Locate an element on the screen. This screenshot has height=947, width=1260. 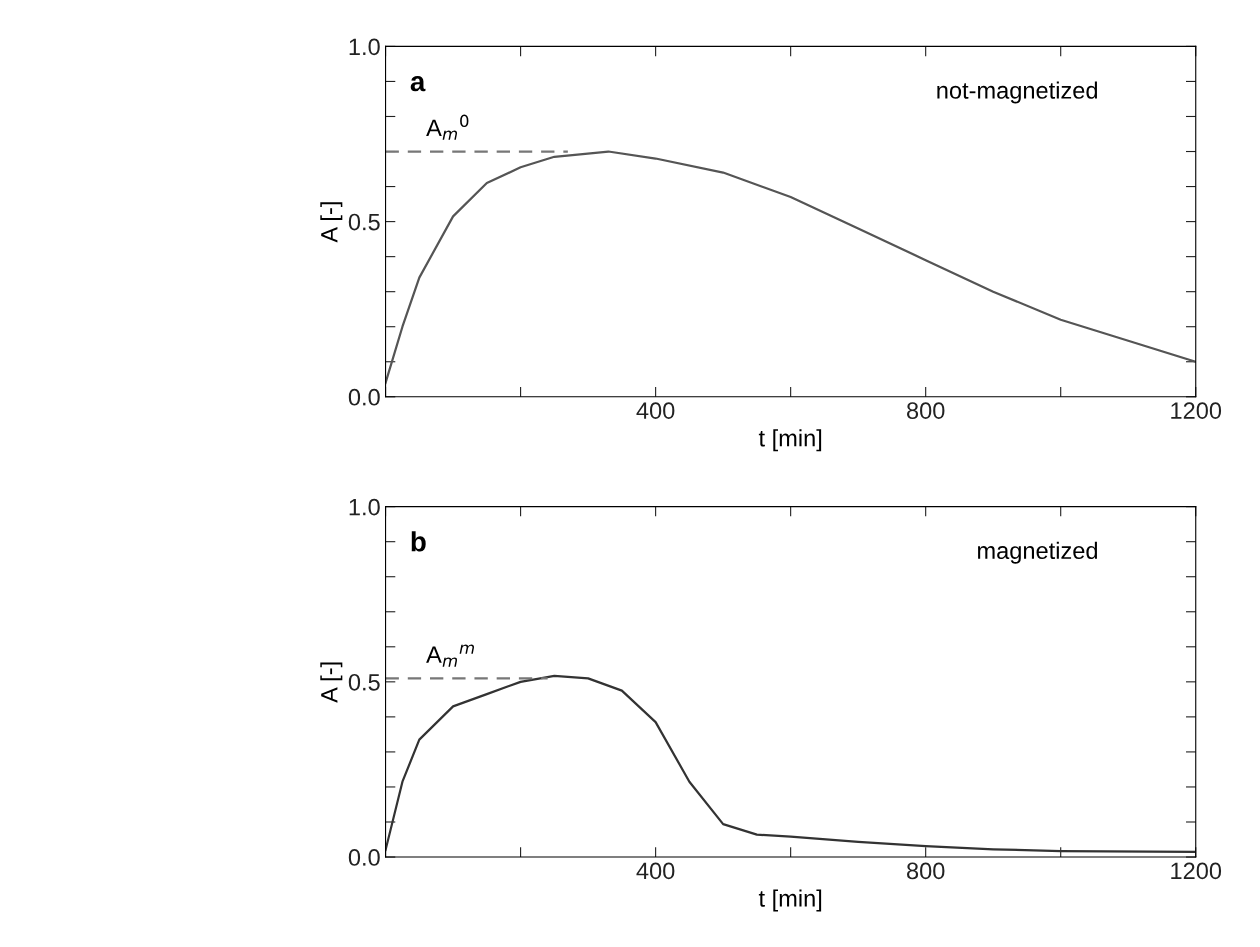
annotation: b is located at coordinates (418, 541).